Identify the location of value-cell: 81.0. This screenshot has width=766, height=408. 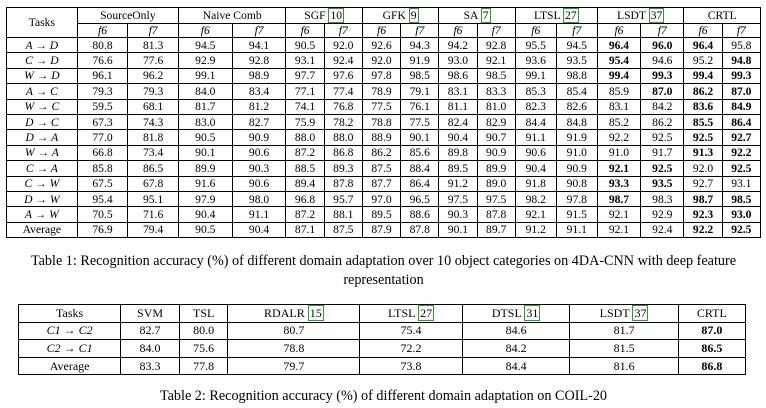
(496, 106).